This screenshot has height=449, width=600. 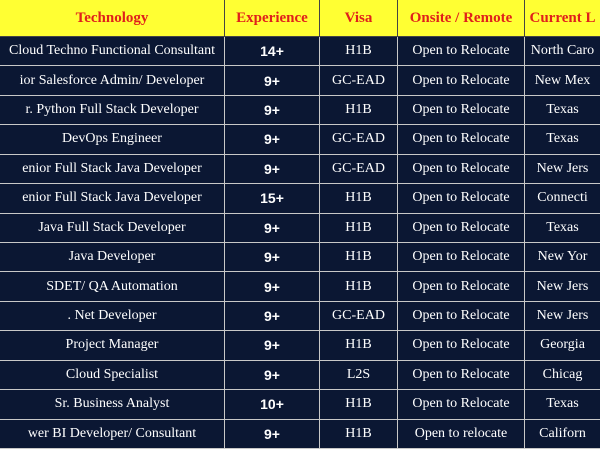 What do you see at coordinates (112, 346) in the screenshot?
I see `technology-cell: Project Manager` at bounding box center [112, 346].